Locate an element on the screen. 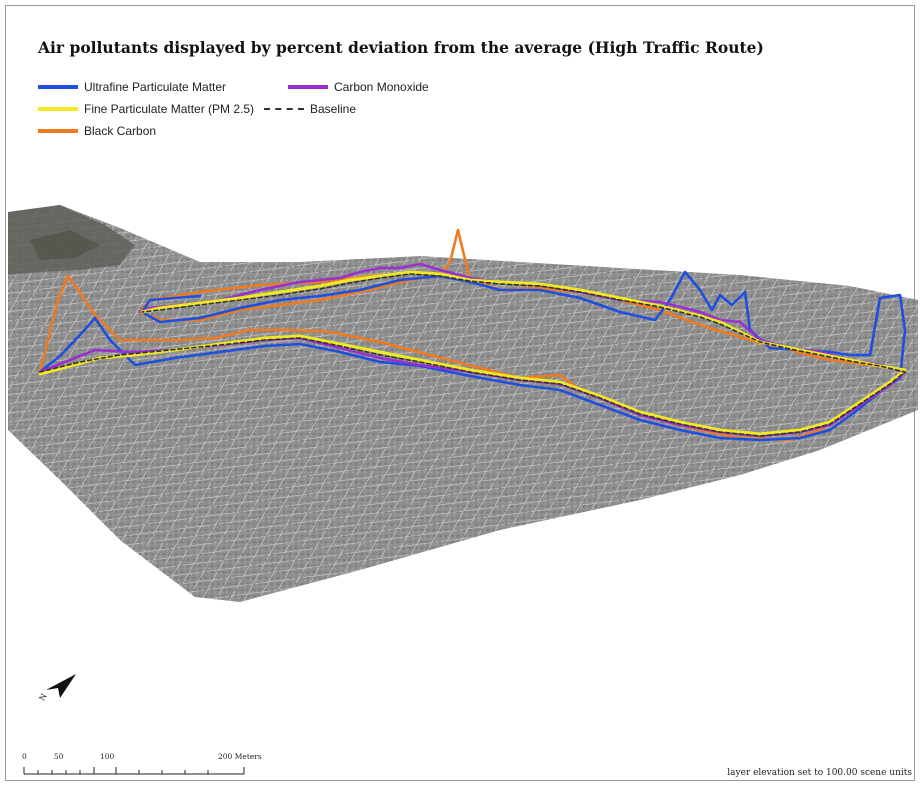 Image resolution: width=922 pixels, height=788 pixels. legend-item-ultrafine: Ultrafine Particulate Matter is located at coordinates (132, 87).